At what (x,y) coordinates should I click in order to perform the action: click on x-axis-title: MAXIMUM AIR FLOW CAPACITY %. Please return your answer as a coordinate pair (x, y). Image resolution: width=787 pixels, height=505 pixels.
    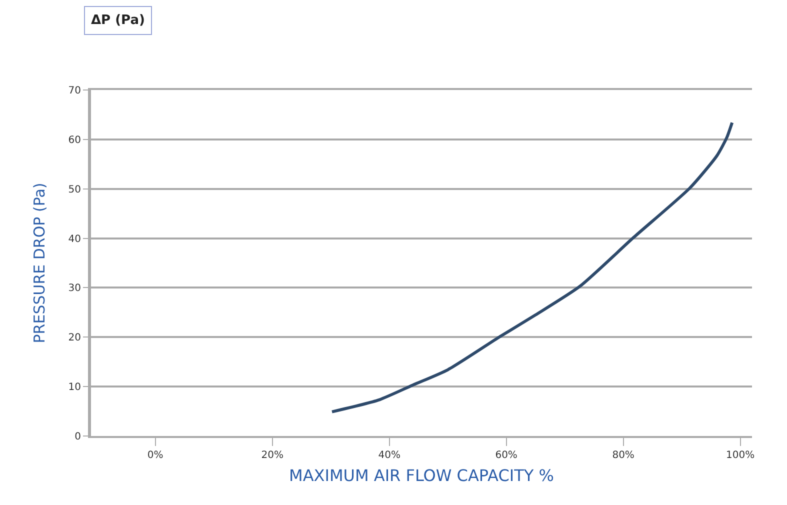
    Looking at the image, I should click on (421, 476).